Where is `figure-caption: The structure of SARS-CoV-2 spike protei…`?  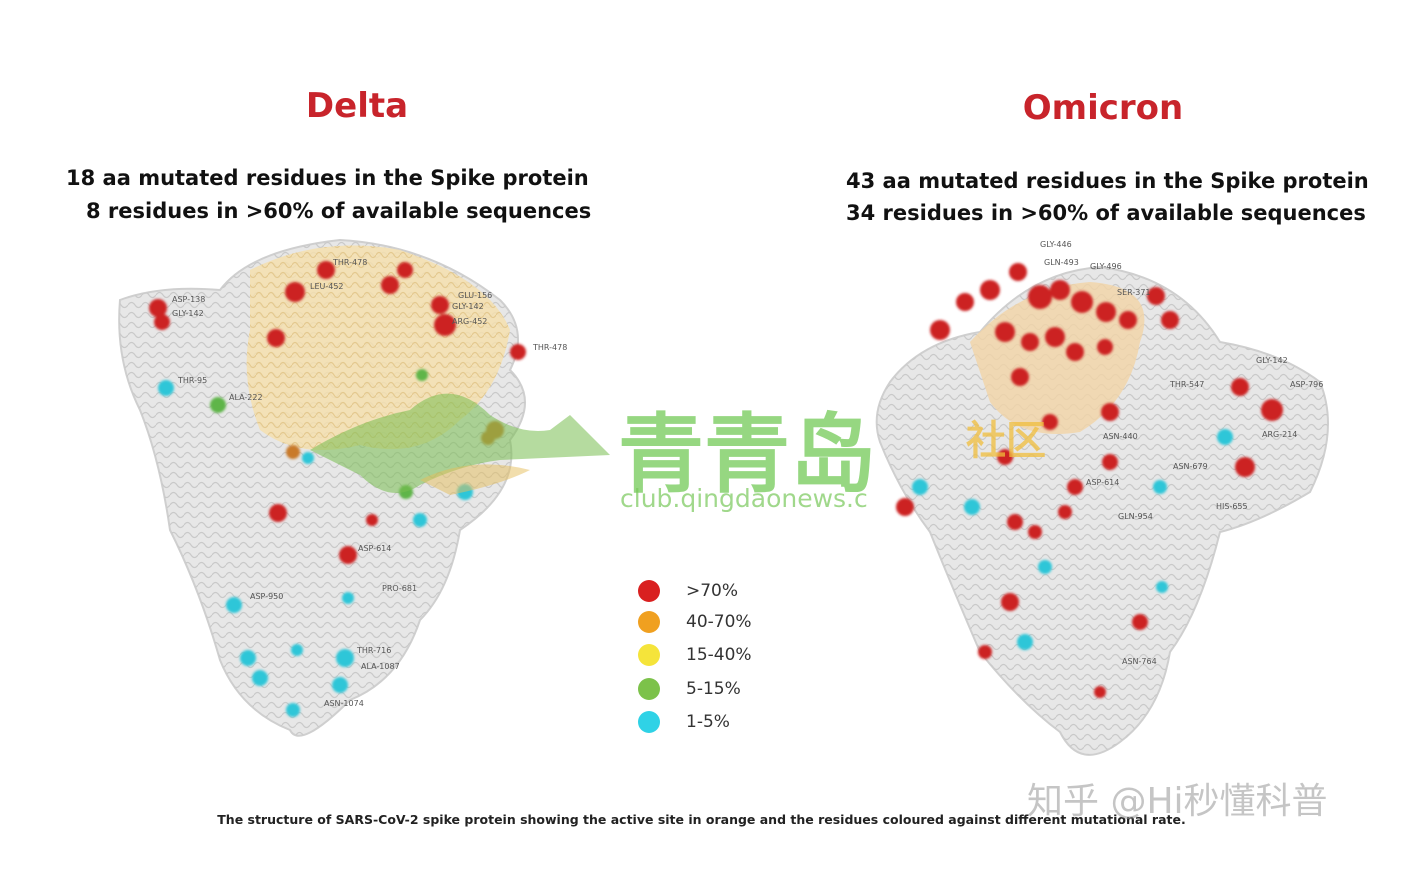 figure-caption: The structure of SARS-CoV-2 spike protei… is located at coordinates (701, 819).